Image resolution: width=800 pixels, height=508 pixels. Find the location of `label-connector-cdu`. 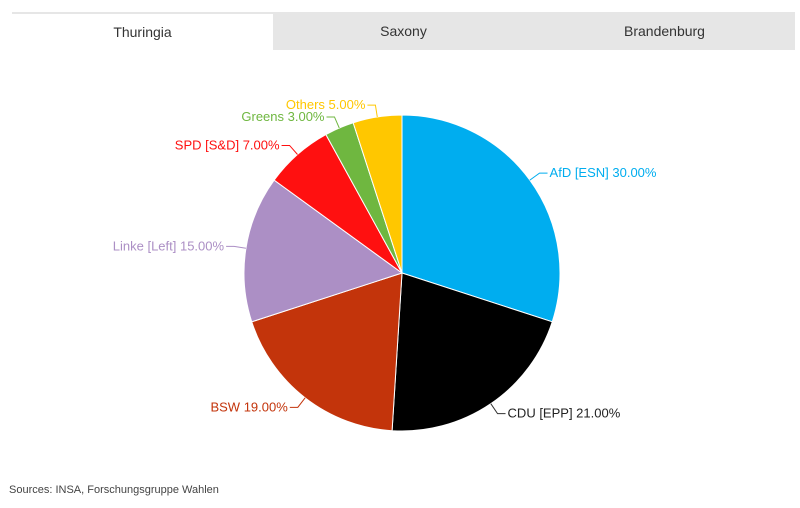

label-connector-cdu is located at coordinates (498, 409).